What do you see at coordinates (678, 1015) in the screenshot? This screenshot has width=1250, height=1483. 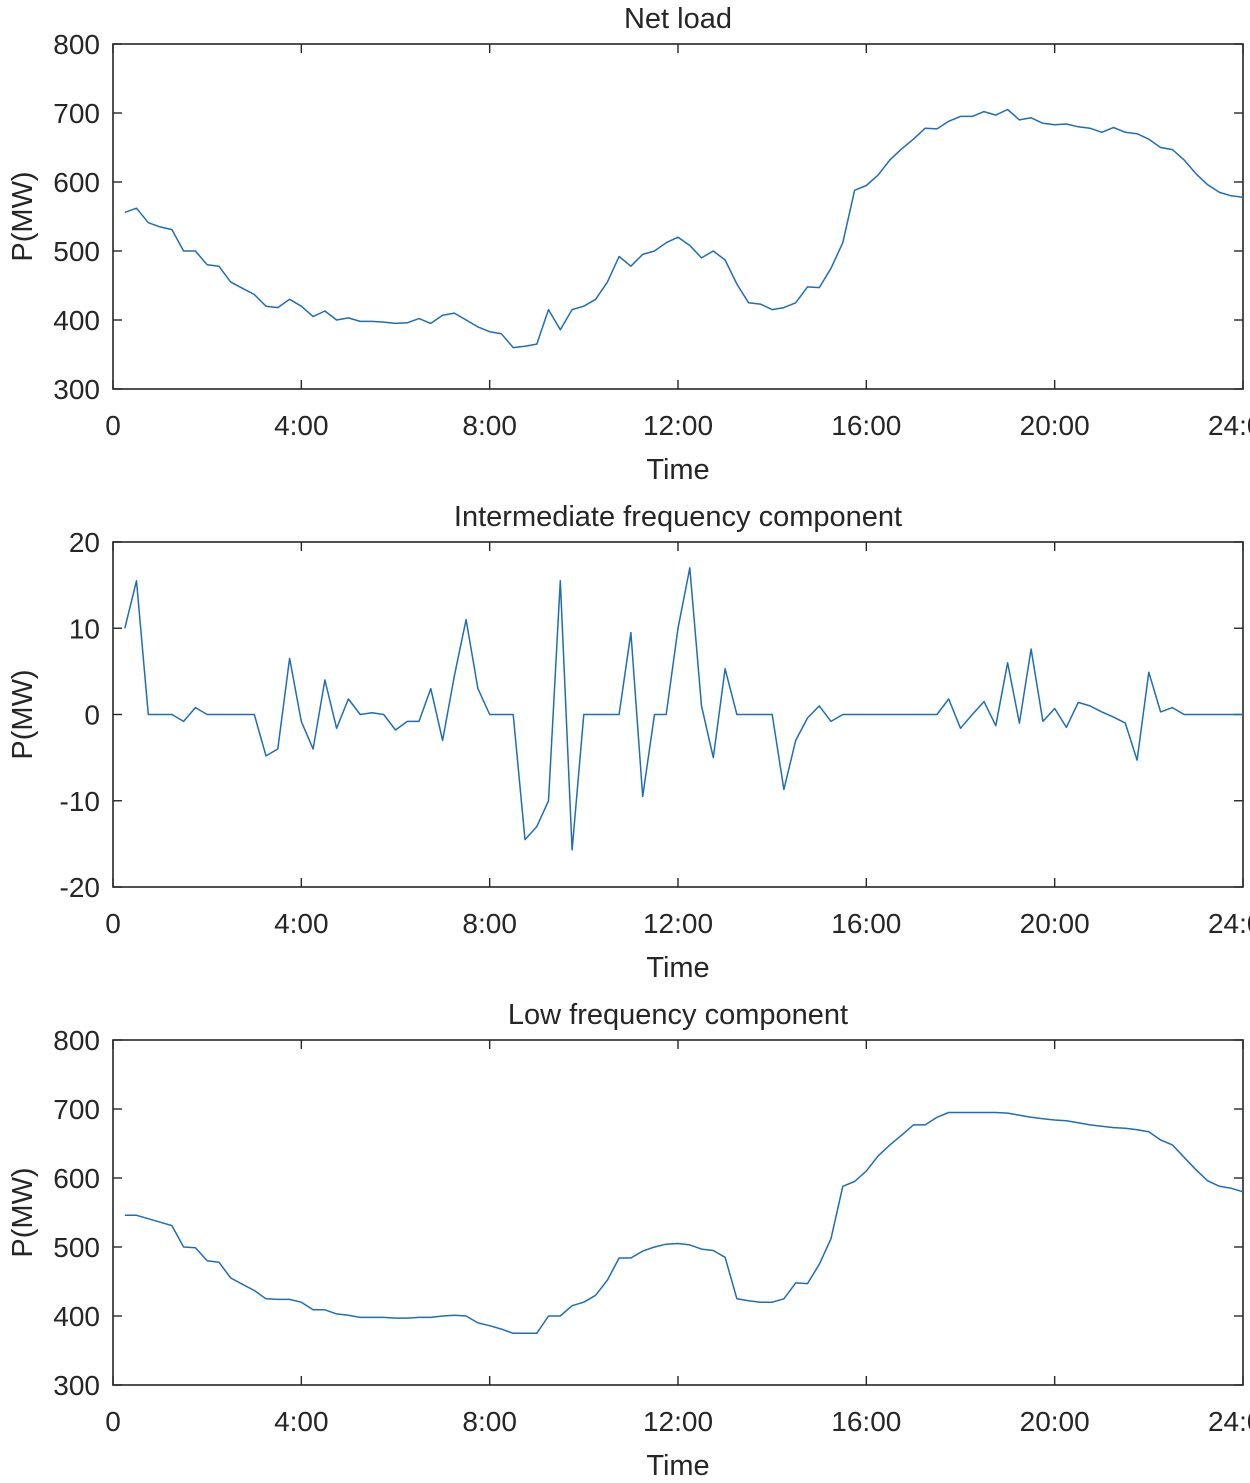 I see `chart-title: Low frequency component` at bounding box center [678, 1015].